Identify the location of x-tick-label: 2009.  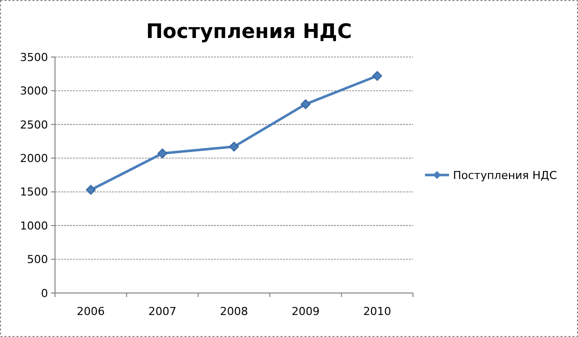
(306, 311).